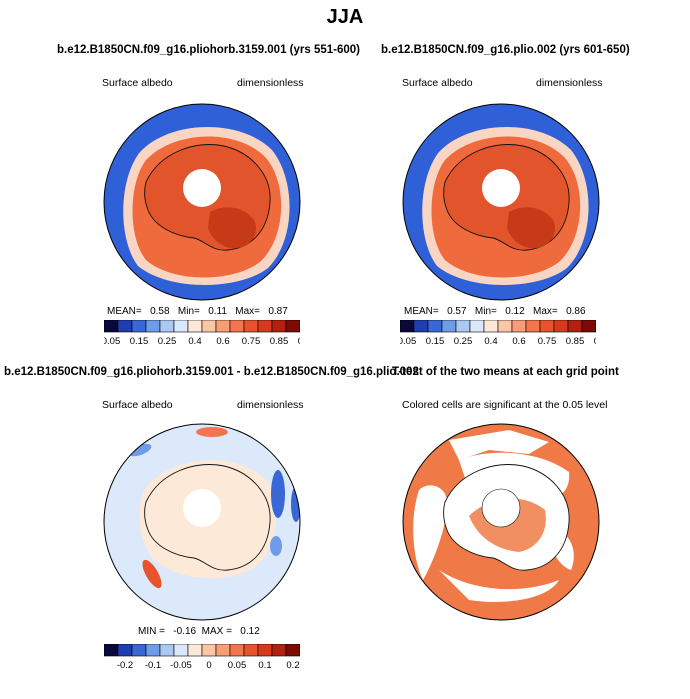 The height and width of the screenshot is (699, 690). I want to click on albedo-colorbar-tick-label: 0.75, so click(547, 341).